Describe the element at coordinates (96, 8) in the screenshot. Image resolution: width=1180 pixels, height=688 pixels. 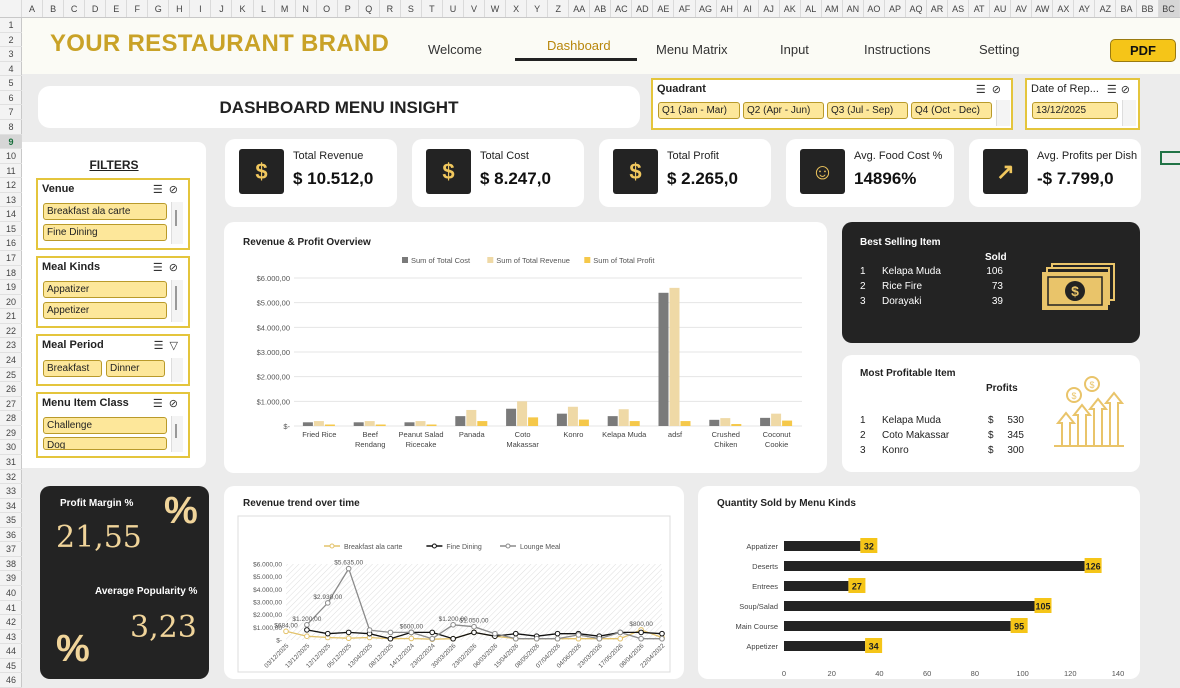
I see `column-header: D` at that location.